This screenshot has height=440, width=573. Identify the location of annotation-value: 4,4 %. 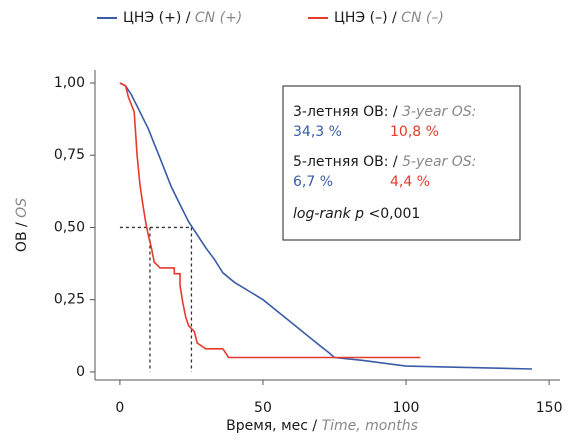
(410, 182).